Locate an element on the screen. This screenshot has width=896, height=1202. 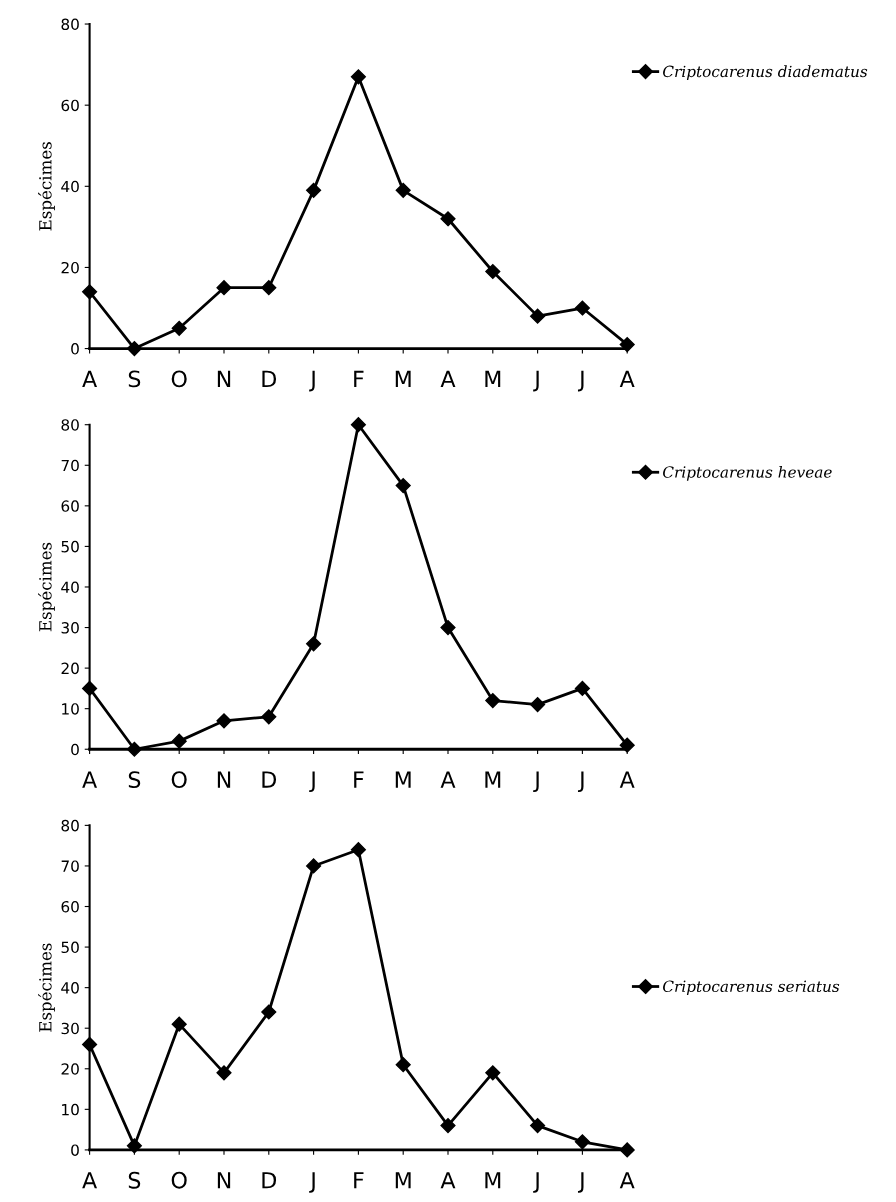
legend-label: Criptocarenus heveae is located at coordinates (747, 473).